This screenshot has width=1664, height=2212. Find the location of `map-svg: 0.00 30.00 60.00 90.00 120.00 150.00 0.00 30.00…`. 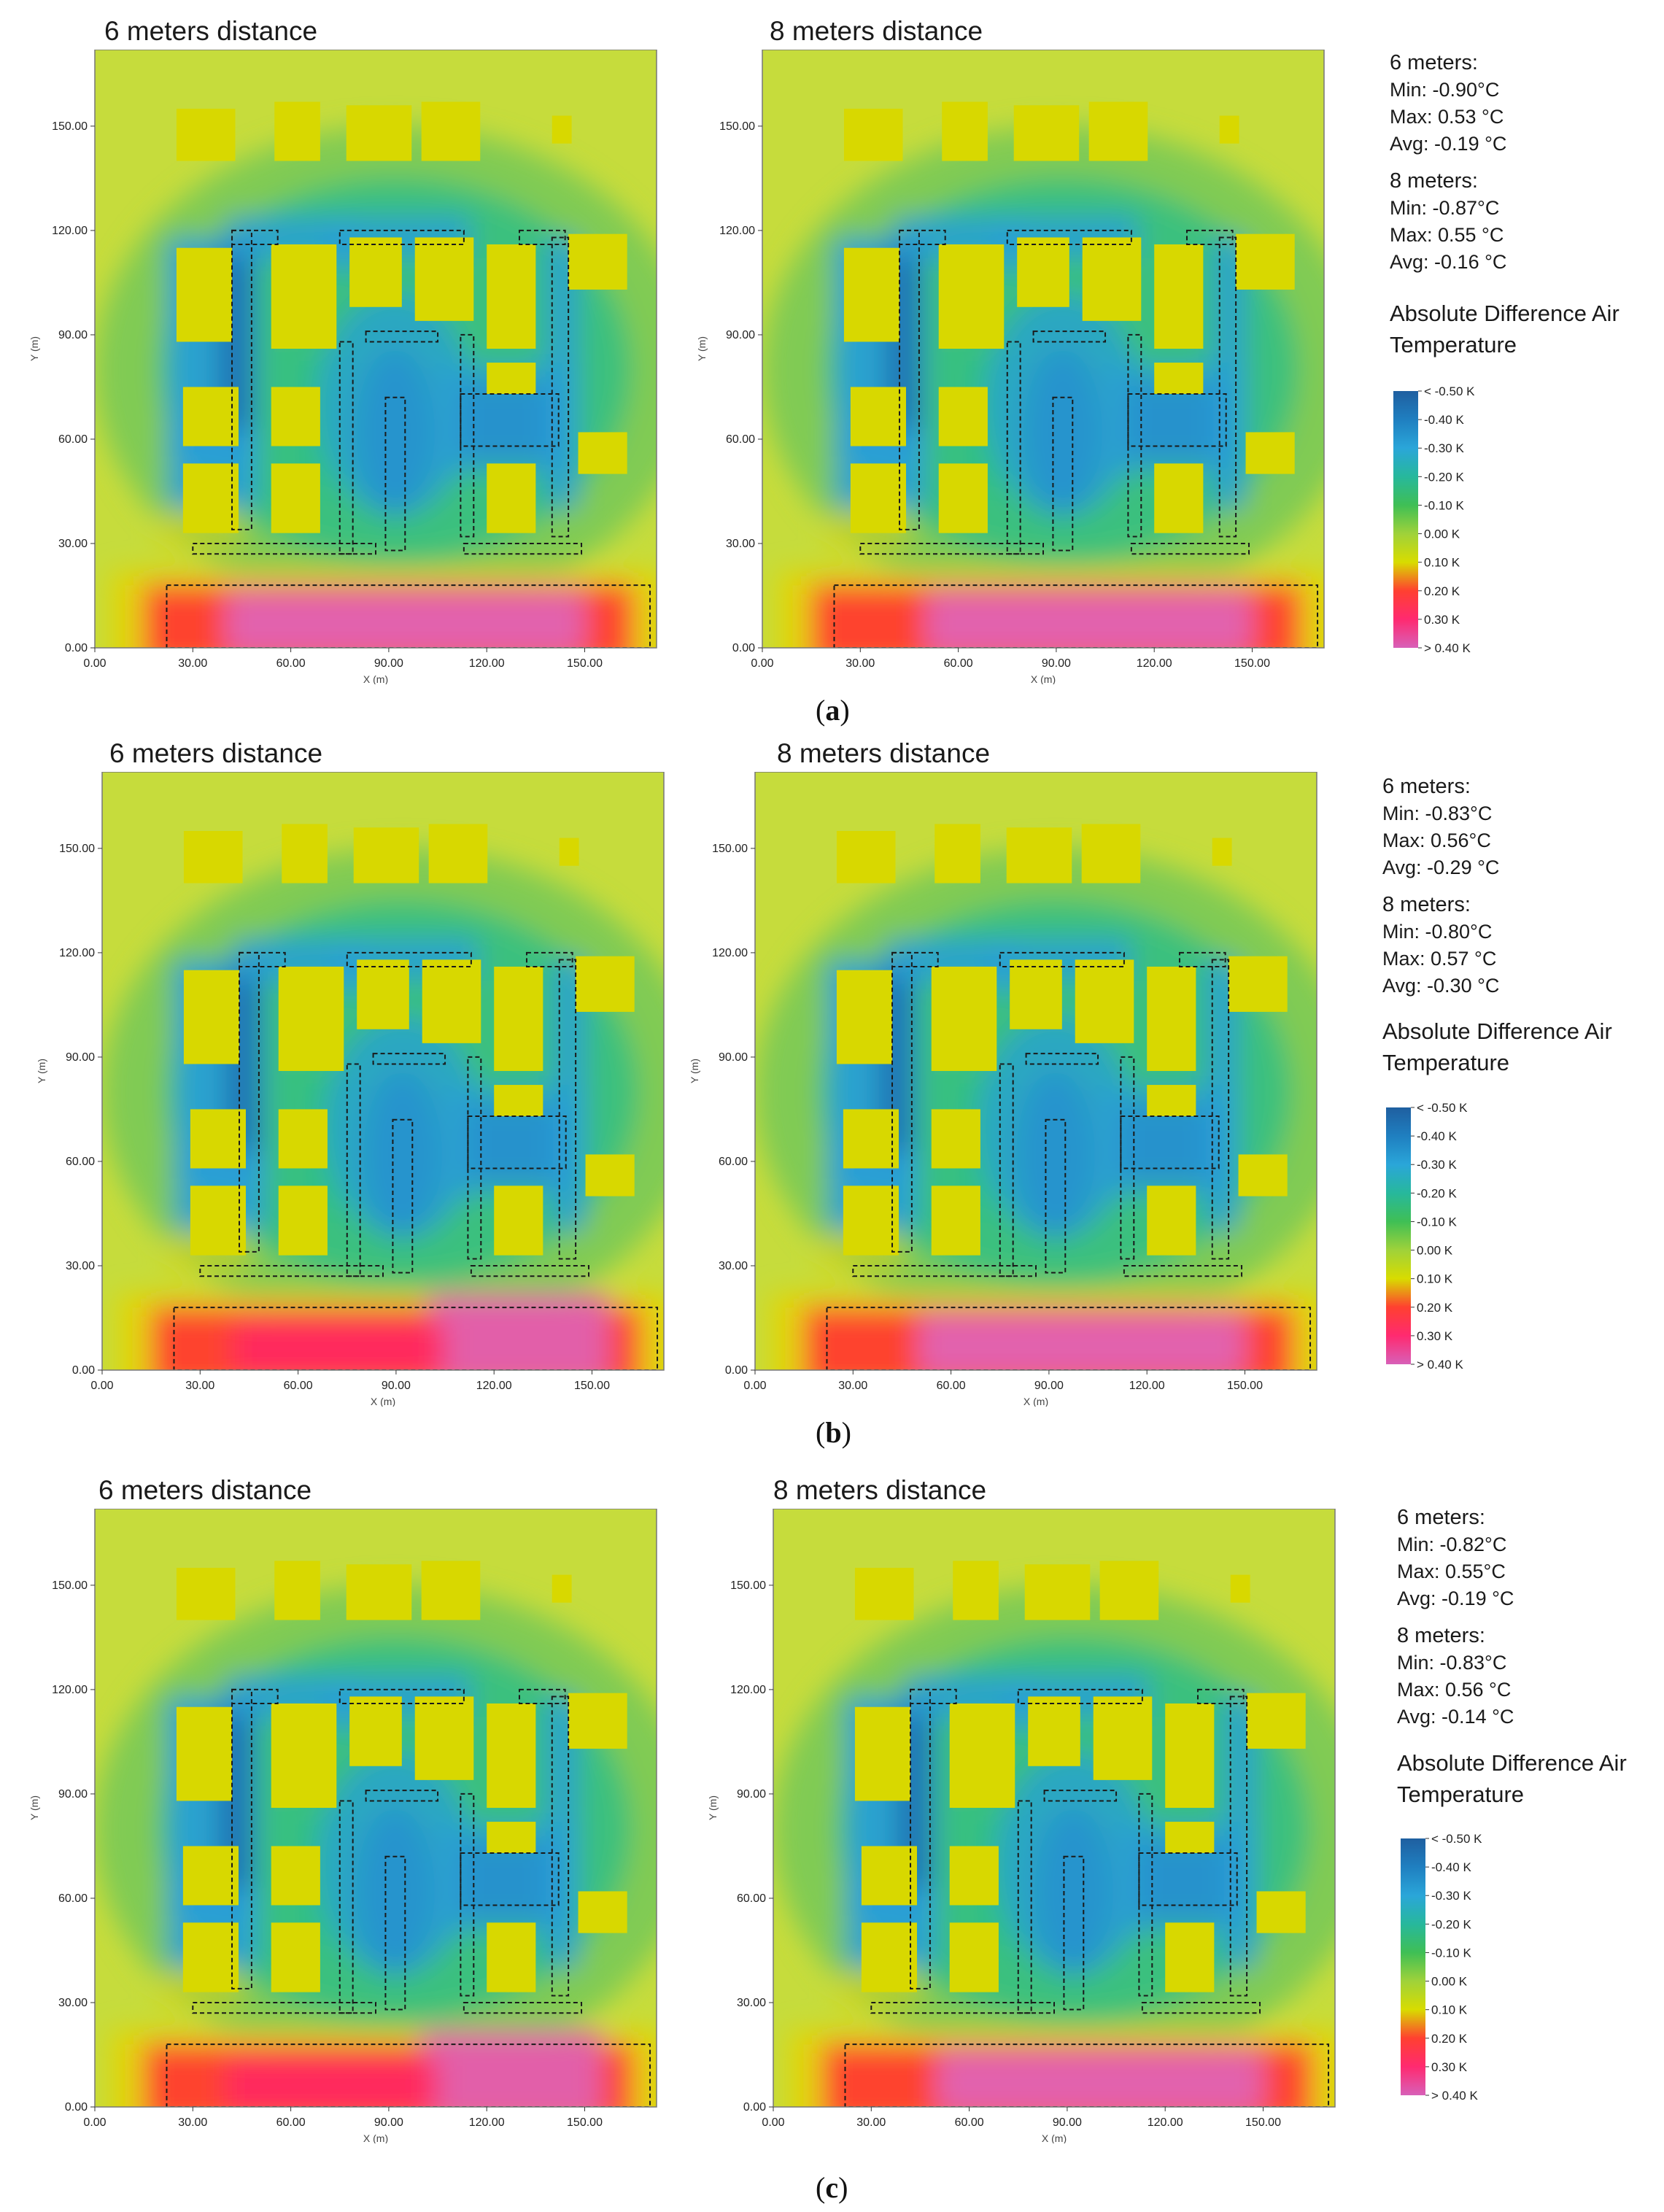

map-svg: 0.00 30.00 60.00 90.00 120.00 150.00 0.00 30.00… is located at coordinates (1010, 367).